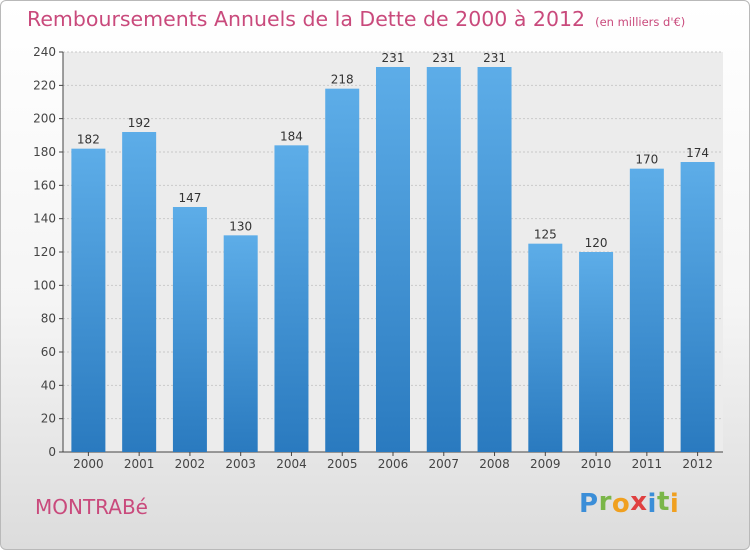  What do you see at coordinates (88, 464) in the screenshot?
I see `x-tick-label: 2000` at bounding box center [88, 464].